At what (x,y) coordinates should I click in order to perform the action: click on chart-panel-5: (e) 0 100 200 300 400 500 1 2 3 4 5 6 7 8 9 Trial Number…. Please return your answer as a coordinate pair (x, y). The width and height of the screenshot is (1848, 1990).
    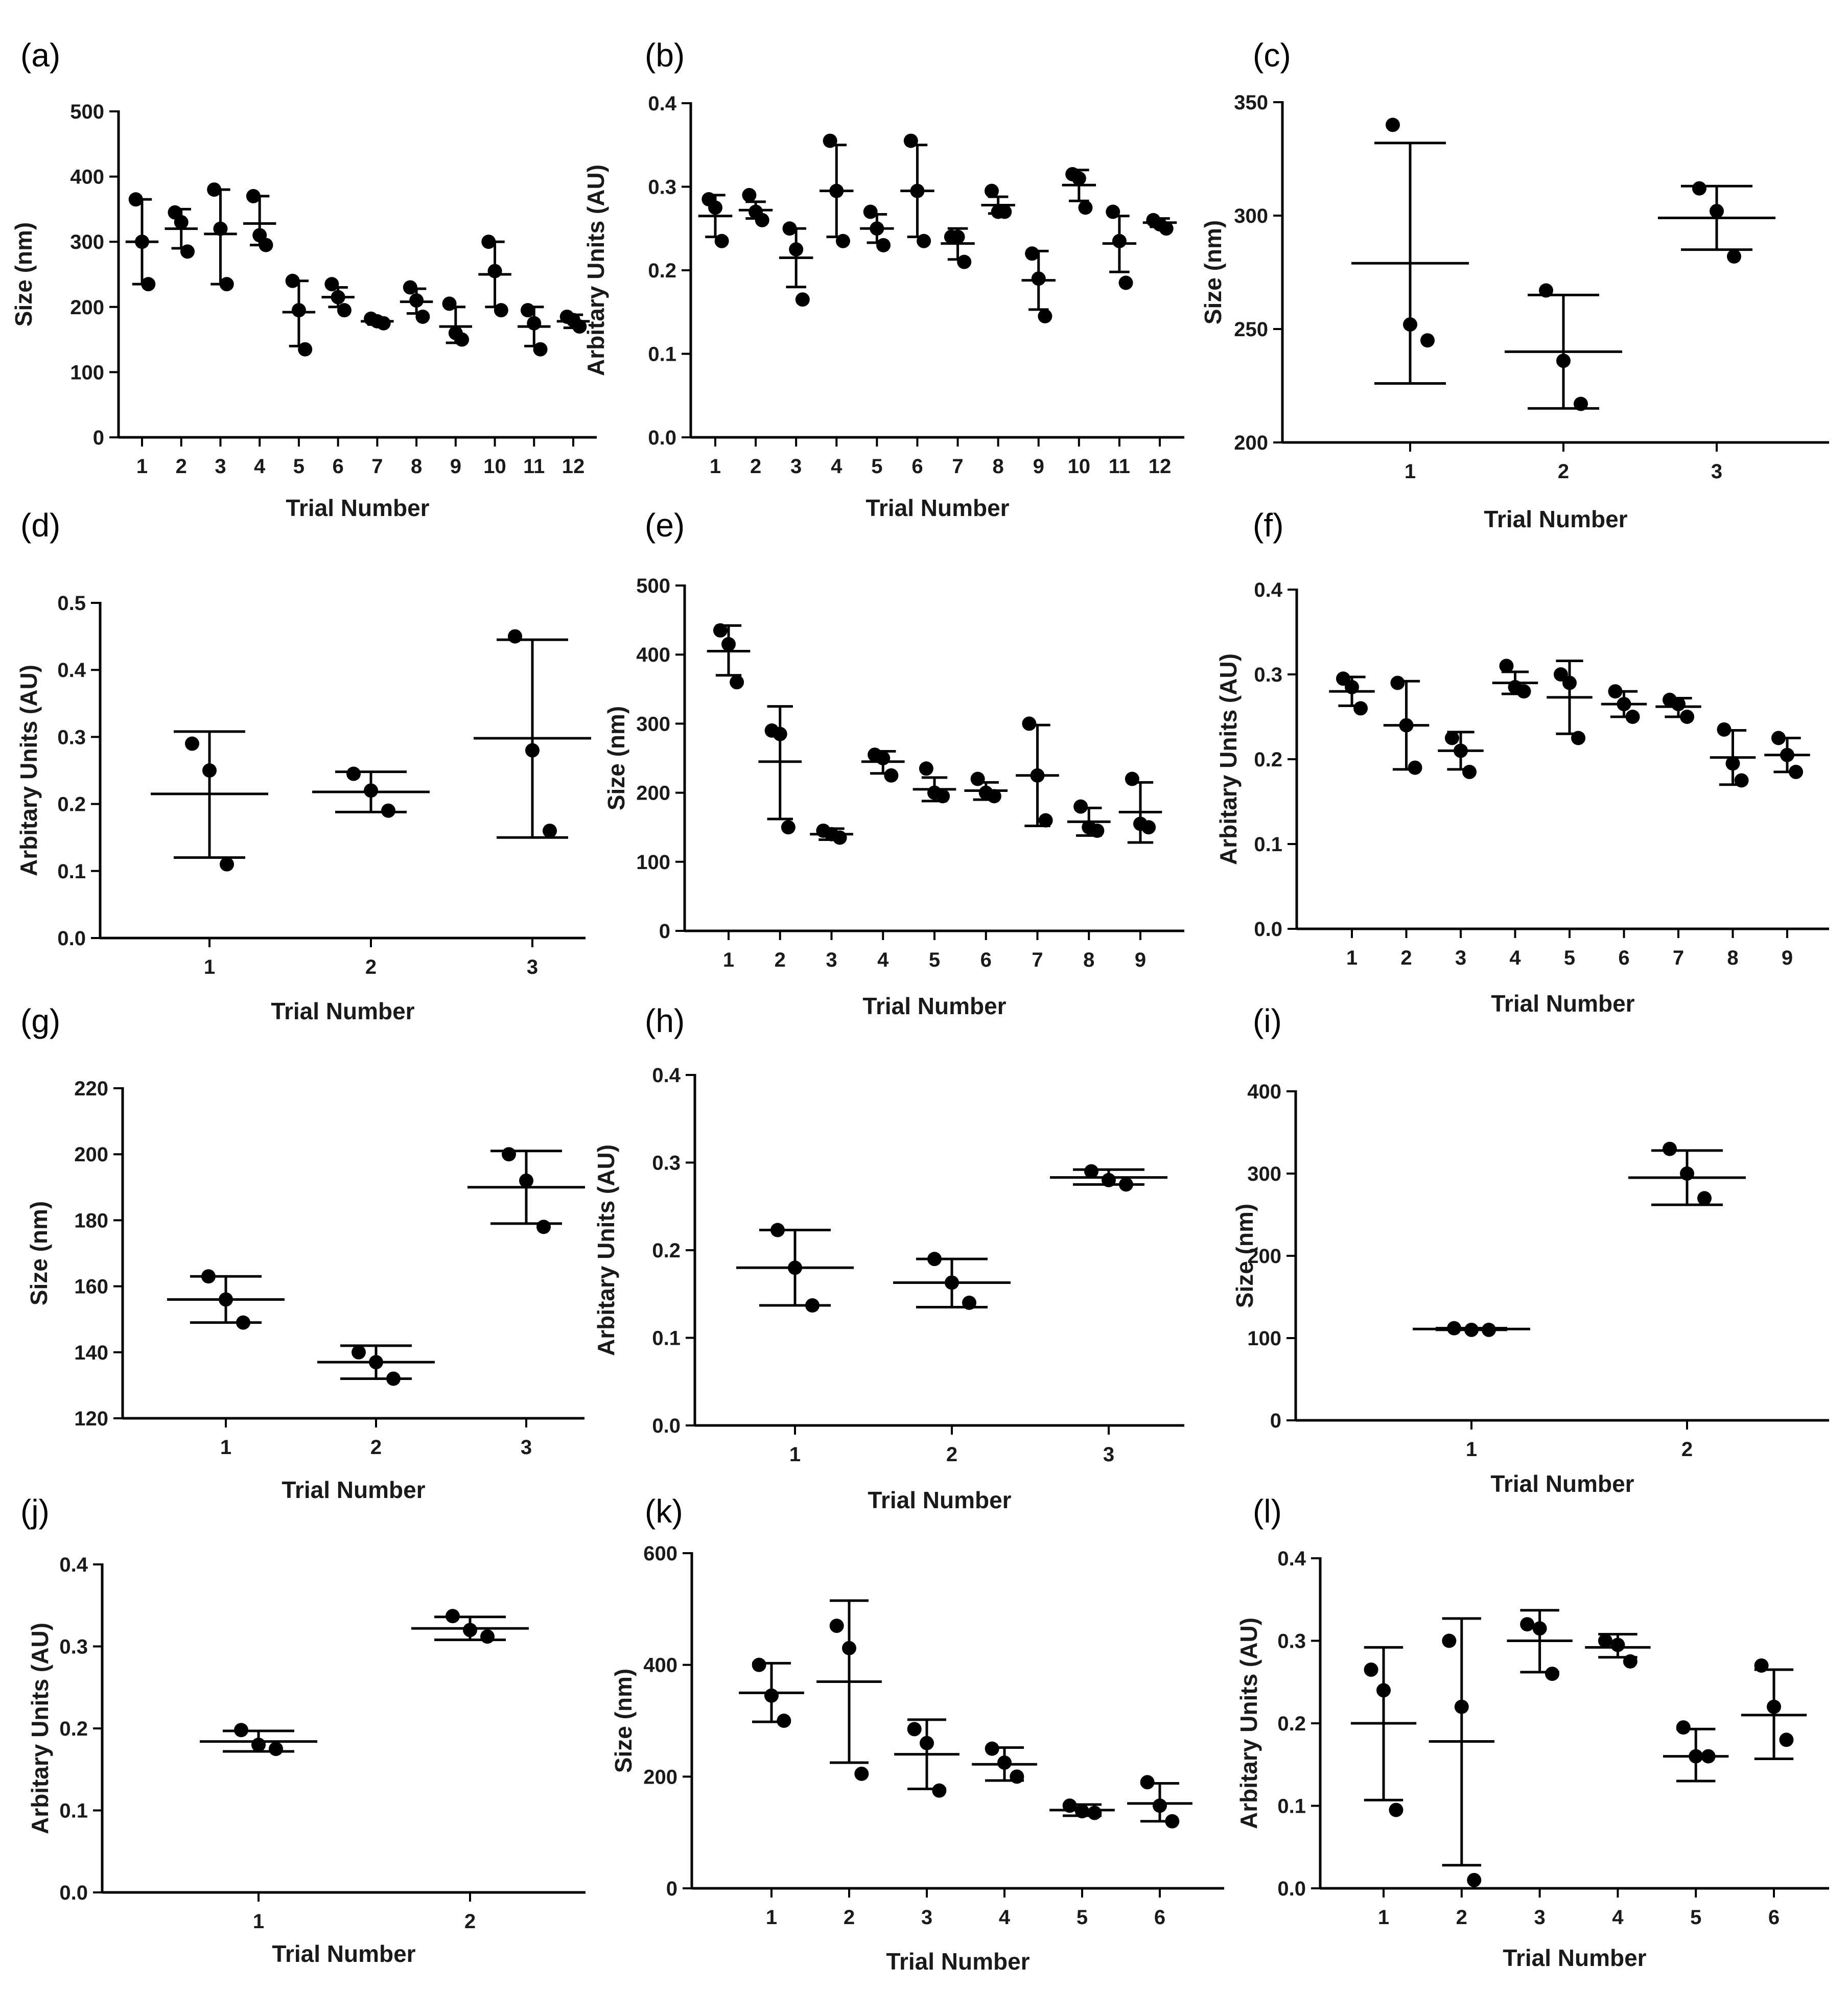
    Looking at the image, I should click on (893, 763).